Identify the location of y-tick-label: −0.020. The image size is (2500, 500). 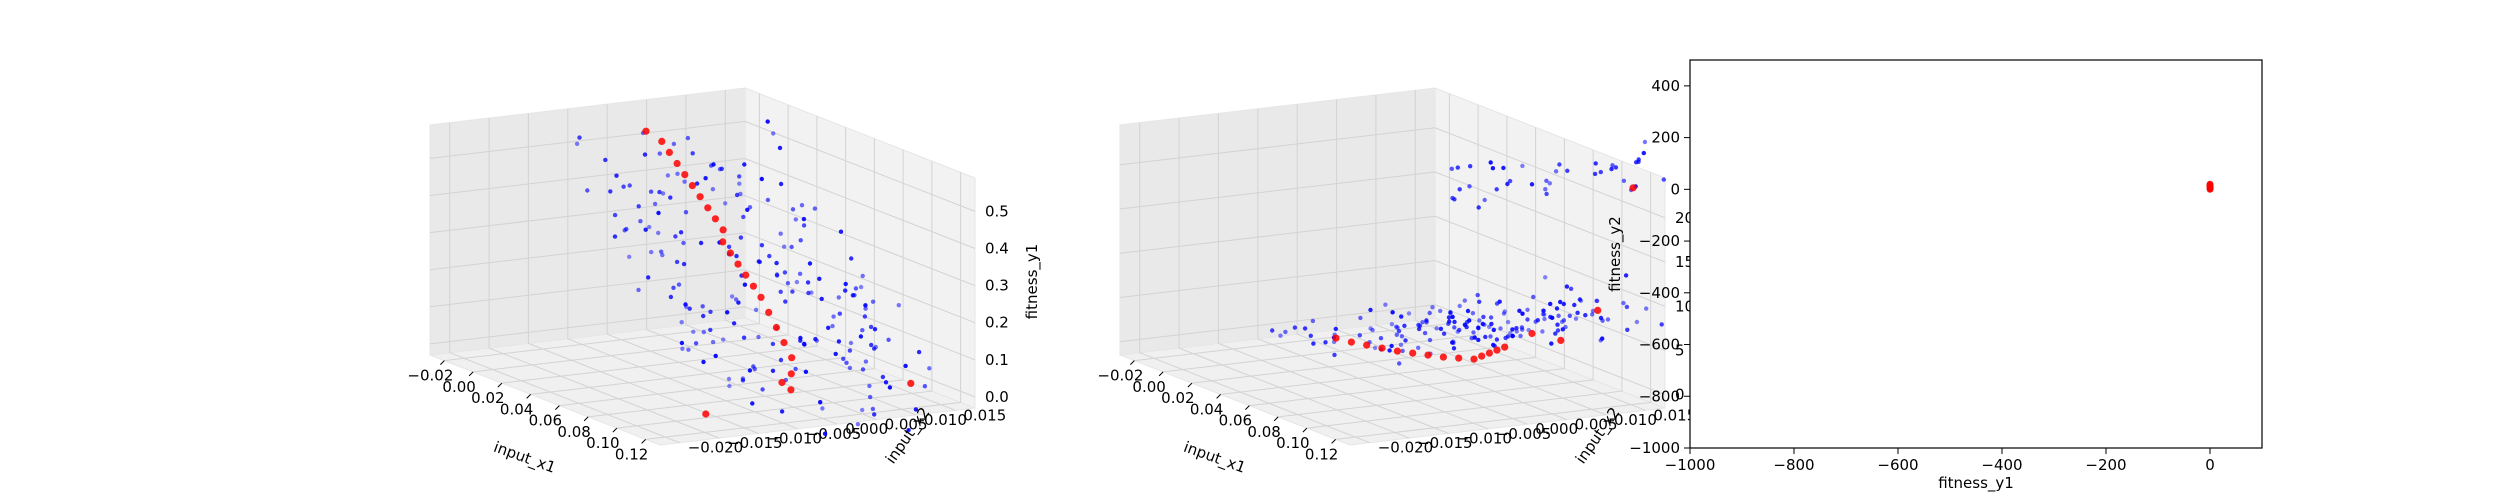
(716, 448).